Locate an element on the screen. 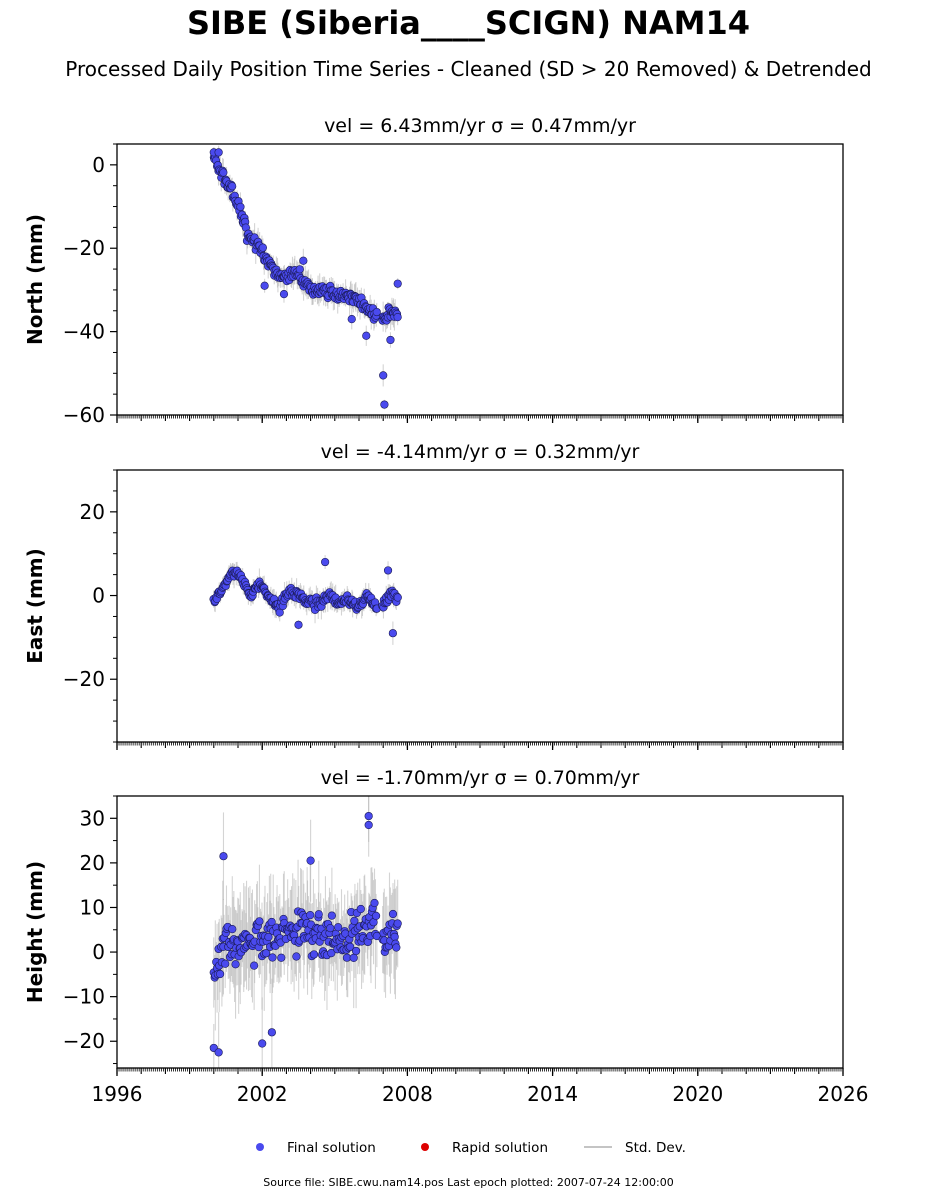 The image size is (937, 1200). x-tick-label: 2008 is located at coordinates (407, 1094).